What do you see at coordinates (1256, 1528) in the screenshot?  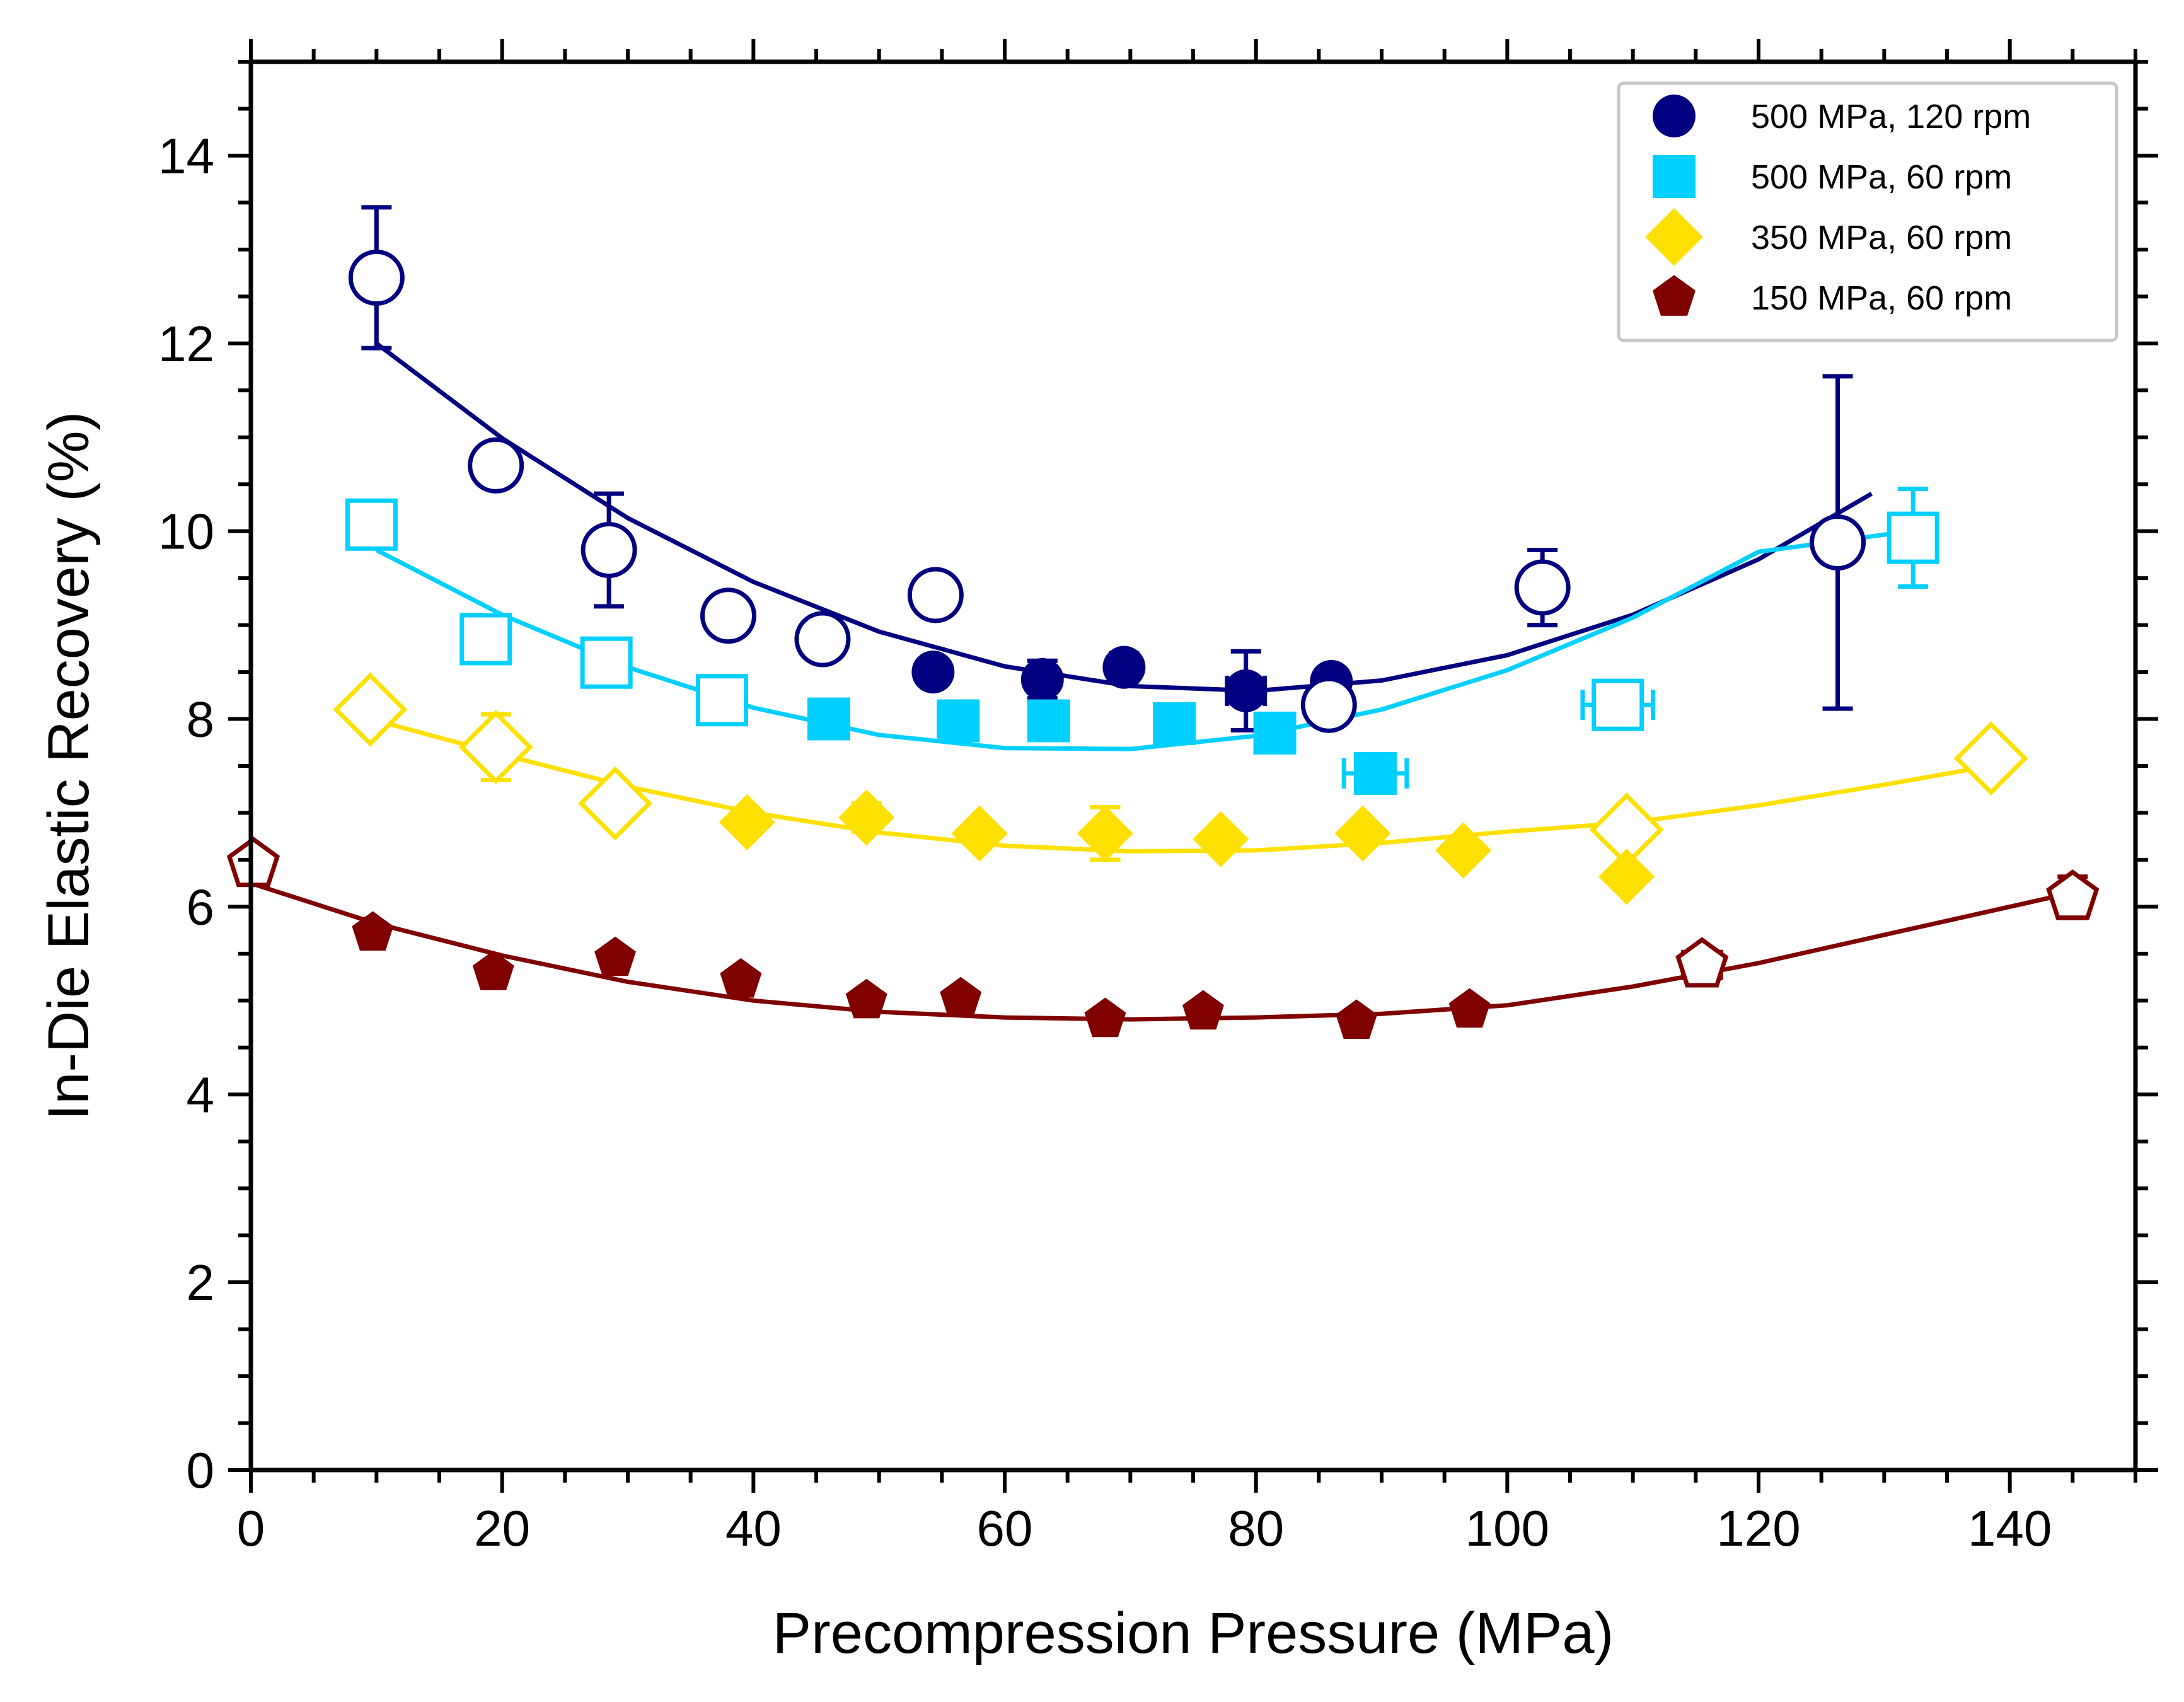 I see `x-tick-label: 80` at bounding box center [1256, 1528].